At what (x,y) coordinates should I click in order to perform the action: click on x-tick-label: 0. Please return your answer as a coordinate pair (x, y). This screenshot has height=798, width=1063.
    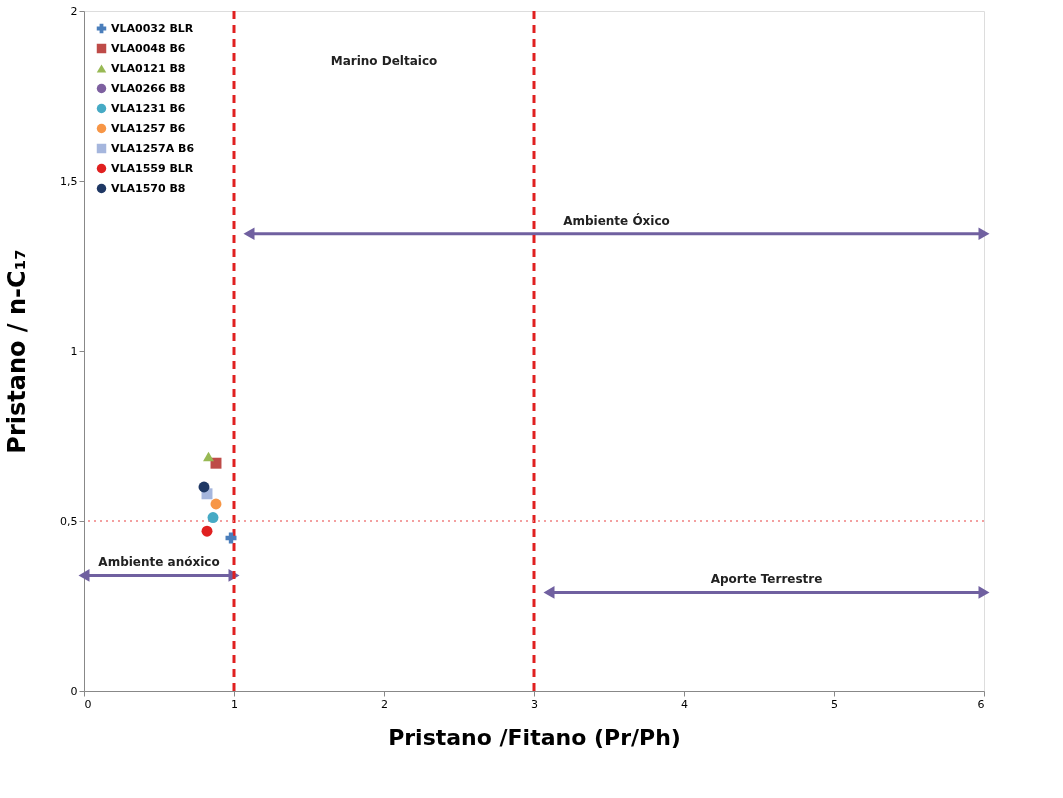
    Looking at the image, I should click on (88, 704).